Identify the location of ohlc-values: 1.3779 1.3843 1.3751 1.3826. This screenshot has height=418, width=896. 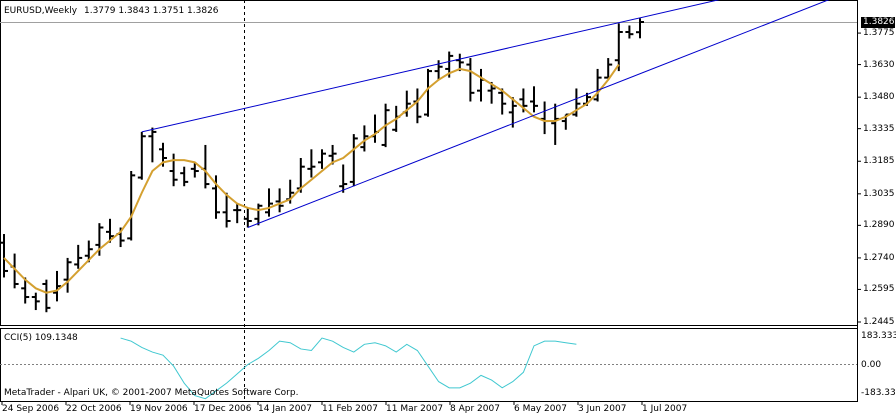
(151, 11).